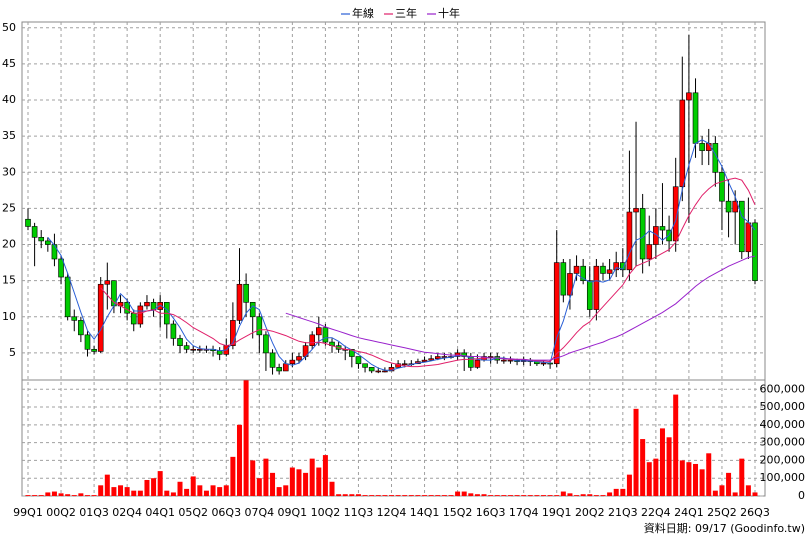 Image resolution: width=808 pixels, height=540 pixels. I want to click on x-tick-label: 09Q1, so click(293, 512).